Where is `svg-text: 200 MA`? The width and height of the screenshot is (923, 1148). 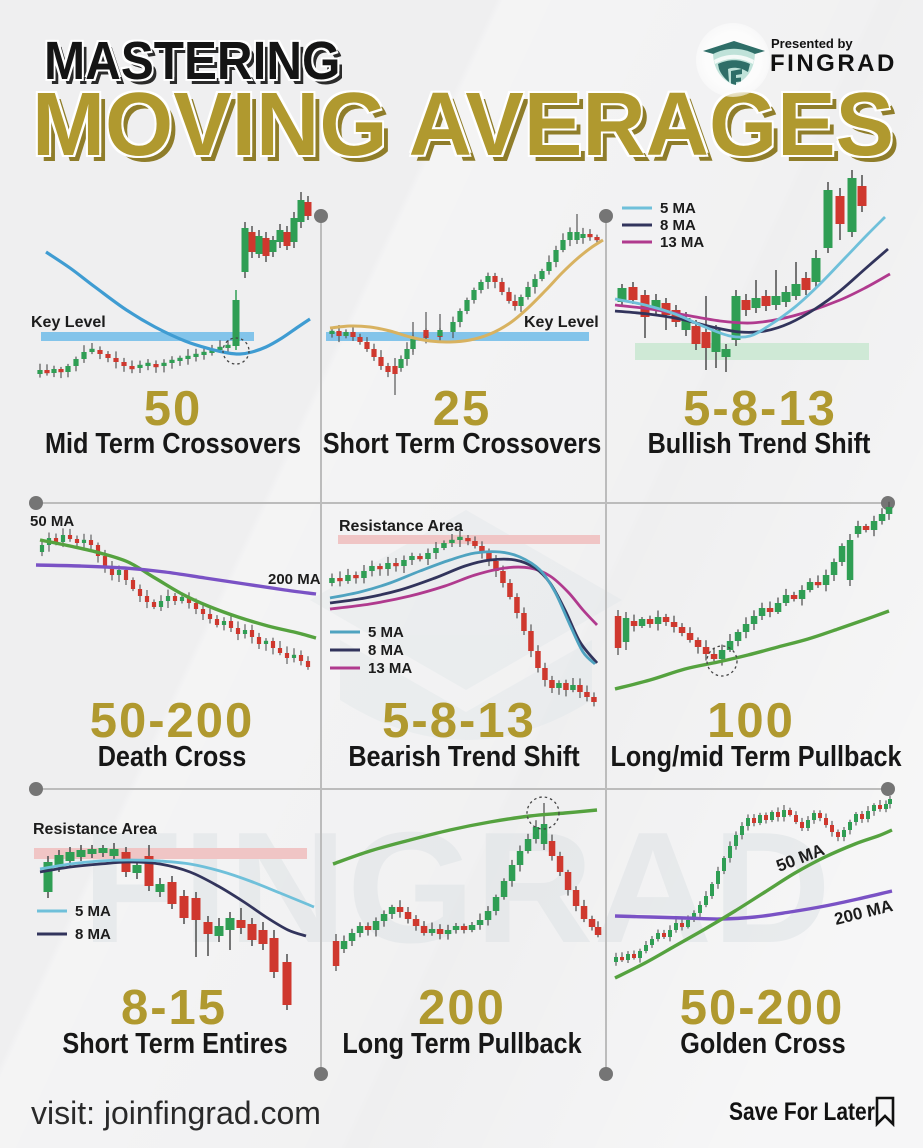 svg-text: 200 MA is located at coordinates (294, 579).